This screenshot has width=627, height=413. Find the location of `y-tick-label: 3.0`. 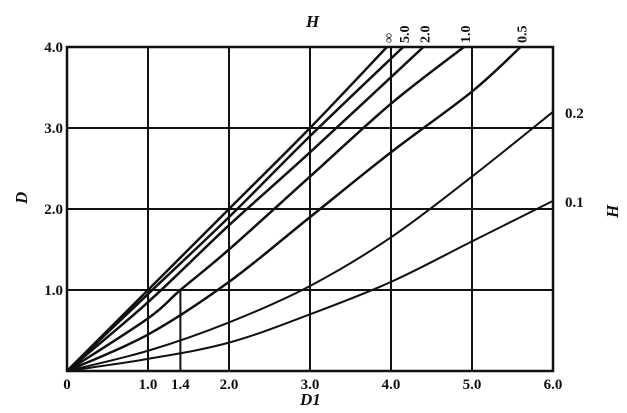

y-tick-label: 3.0 is located at coordinates (53, 129).